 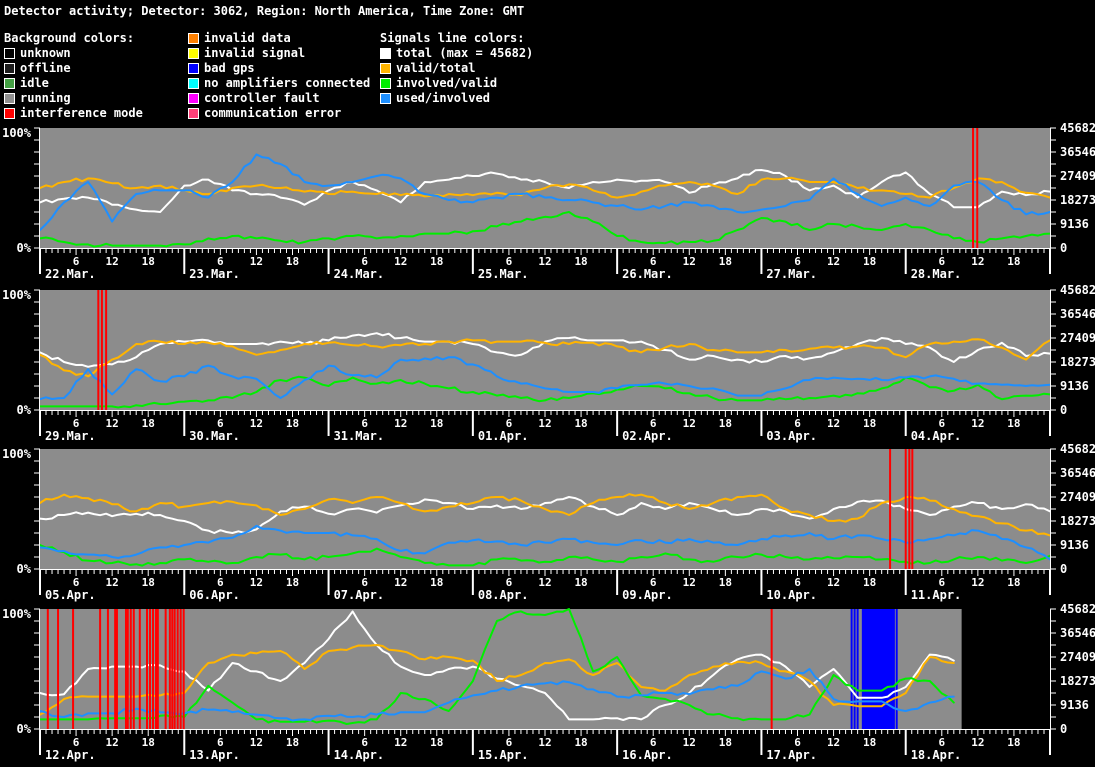 I want to click on legend-item-label: involved/valid, so click(x=447, y=83).